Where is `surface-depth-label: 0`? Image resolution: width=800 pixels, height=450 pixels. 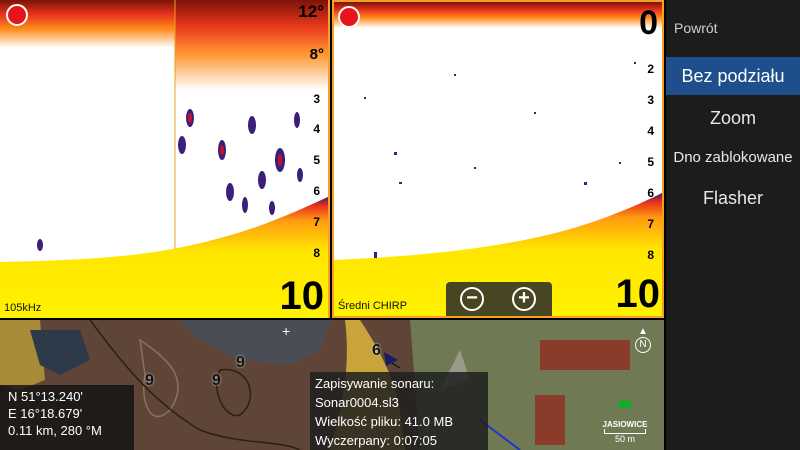
surface-depth-label: 0 is located at coordinates (648, 23).